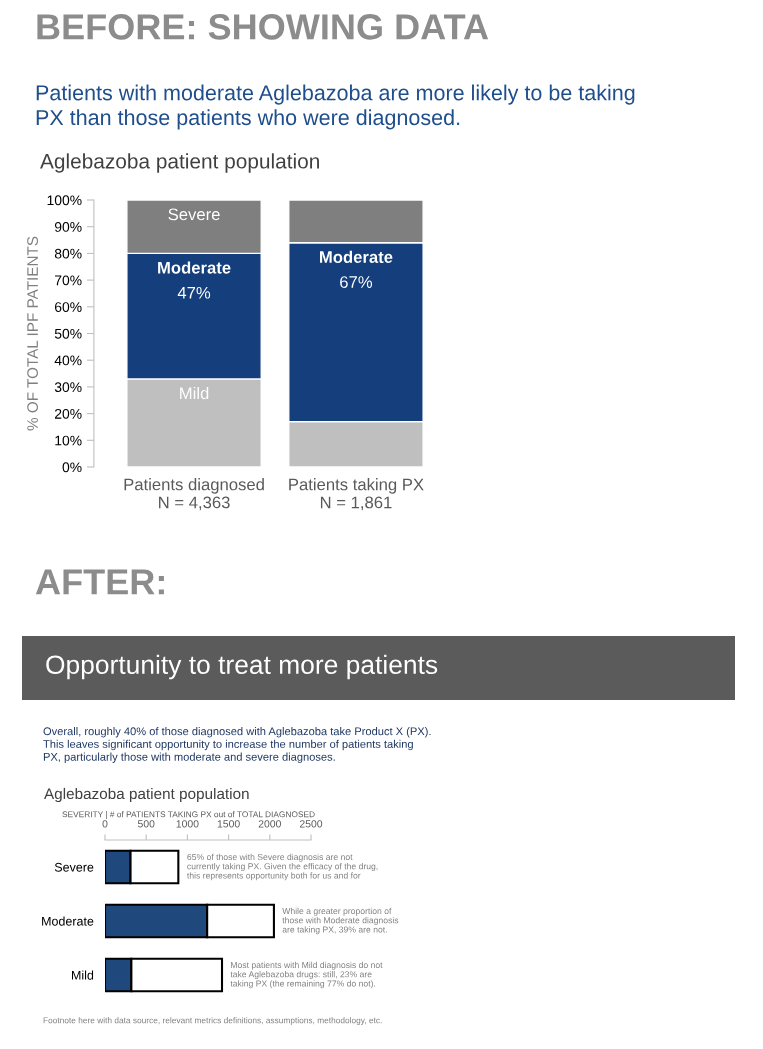 This screenshot has height=1049, width=763. I want to click on y-tick-label: 100%, so click(64, 200).